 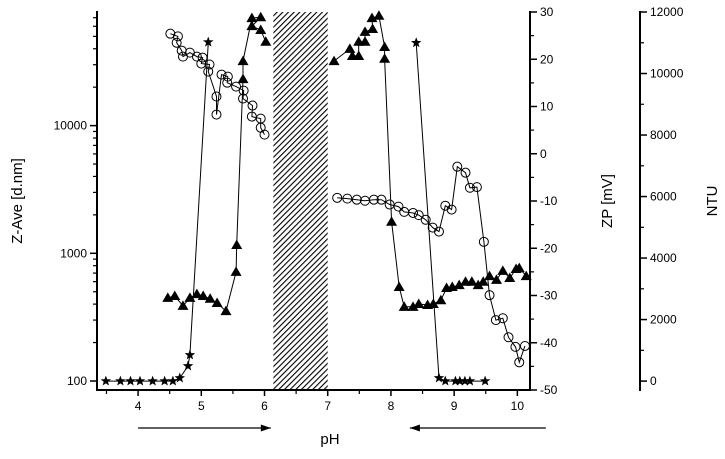 I want to click on zave-tick-label: 100, so click(x=77, y=381).